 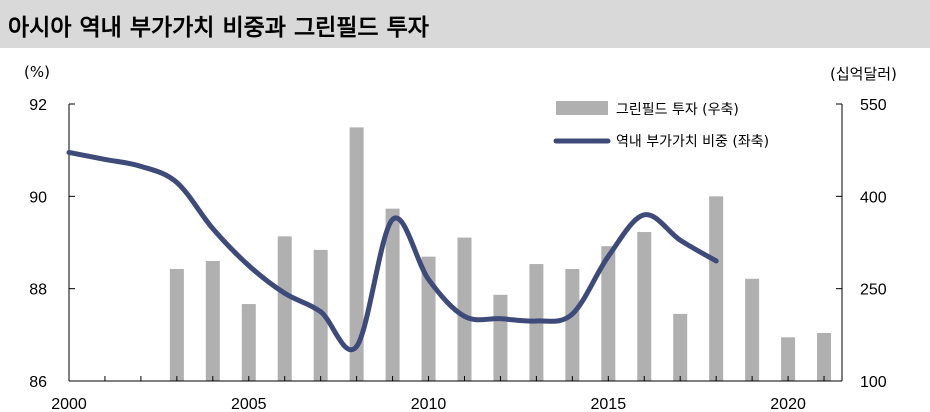 What do you see at coordinates (38, 105) in the screenshot?
I see `left-tick-label: 92` at bounding box center [38, 105].